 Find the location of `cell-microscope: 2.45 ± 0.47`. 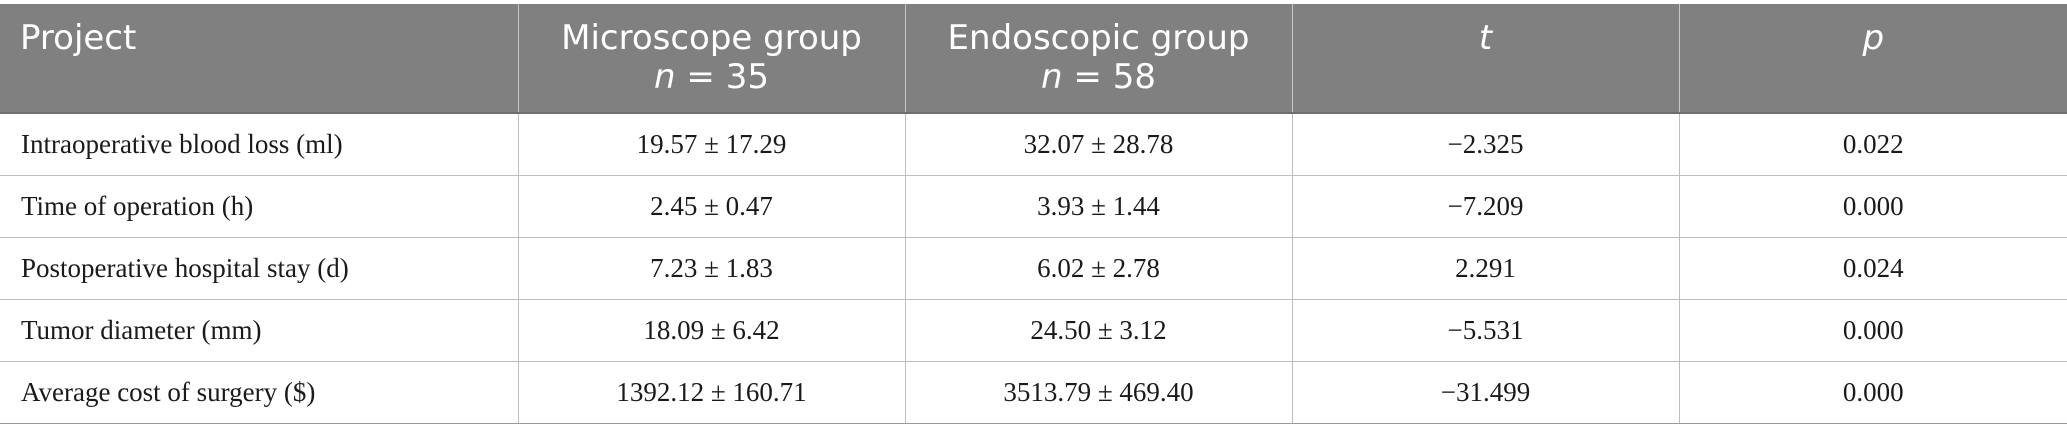

cell-microscope: 2.45 ± 0.47 is located at coordinates (712, 206).